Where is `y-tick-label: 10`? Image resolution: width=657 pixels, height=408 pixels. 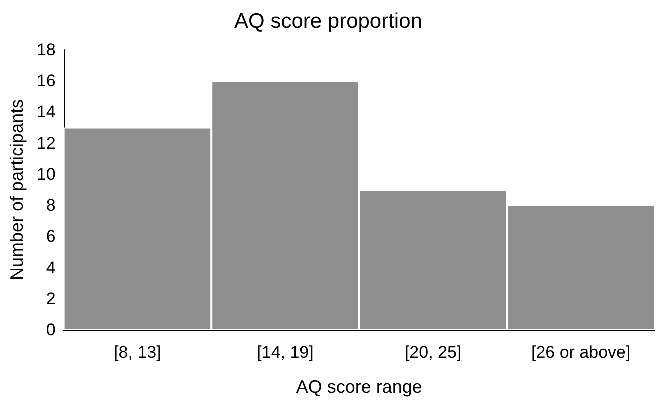 y-tick-label: 10 is located at coordinates (46, 174).